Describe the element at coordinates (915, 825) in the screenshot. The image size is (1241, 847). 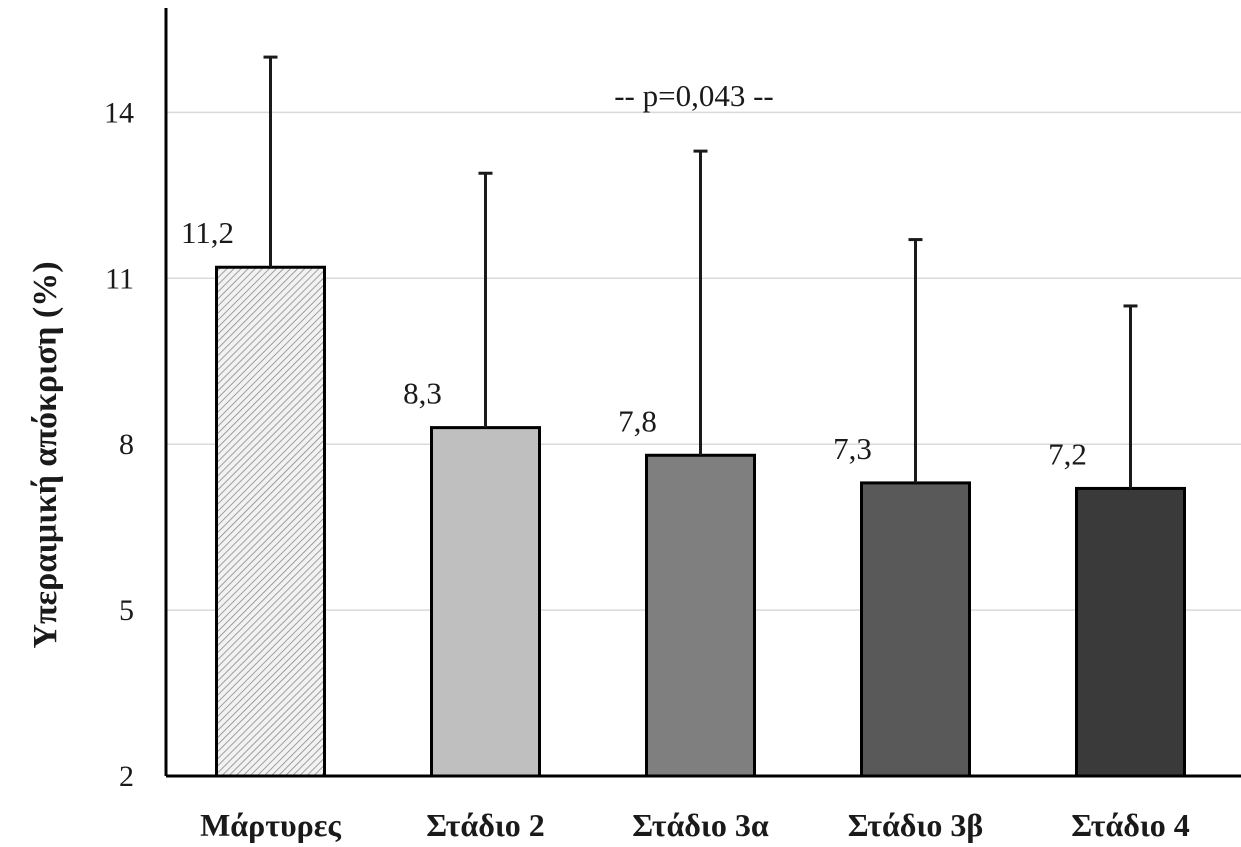
I see `x-category-label: Στάδιο 3β` at that location.